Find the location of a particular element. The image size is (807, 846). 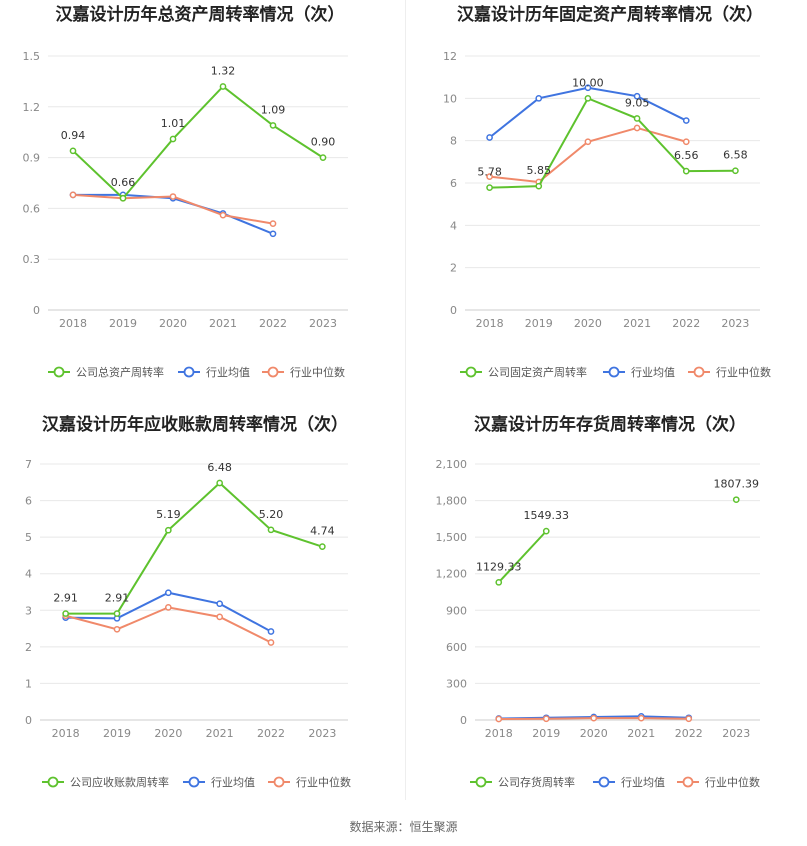

y-tick-label: 2,100 is located at coordinates (452, 464).